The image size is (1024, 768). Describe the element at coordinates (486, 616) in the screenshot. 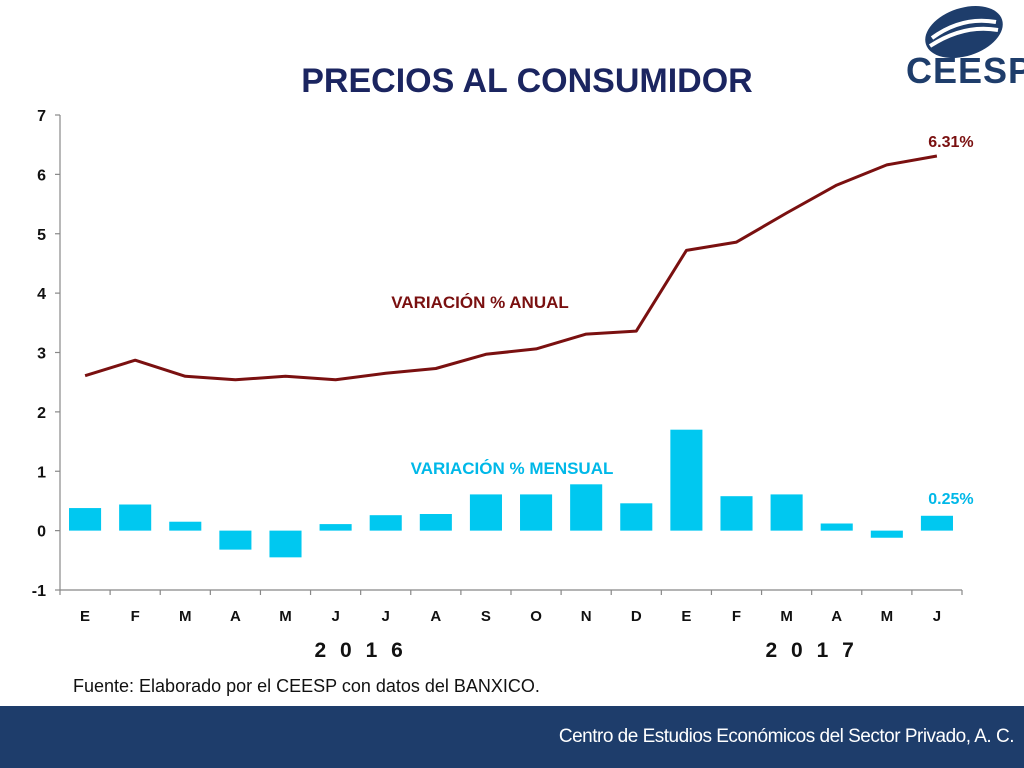

I see `x-tick-label: S` at that location.